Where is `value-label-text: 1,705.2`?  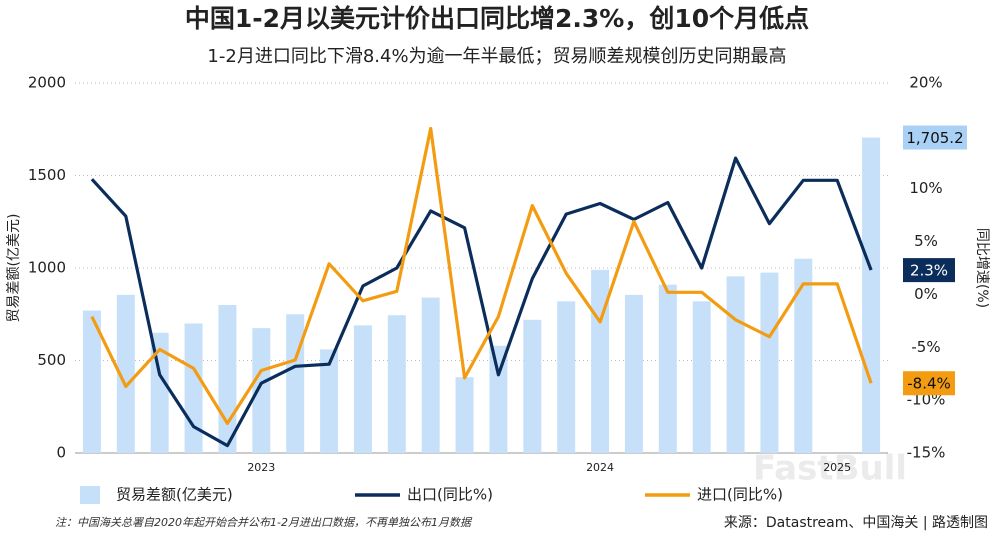
value-label-text: 1,705.2 is located at coordinates (934, 138).